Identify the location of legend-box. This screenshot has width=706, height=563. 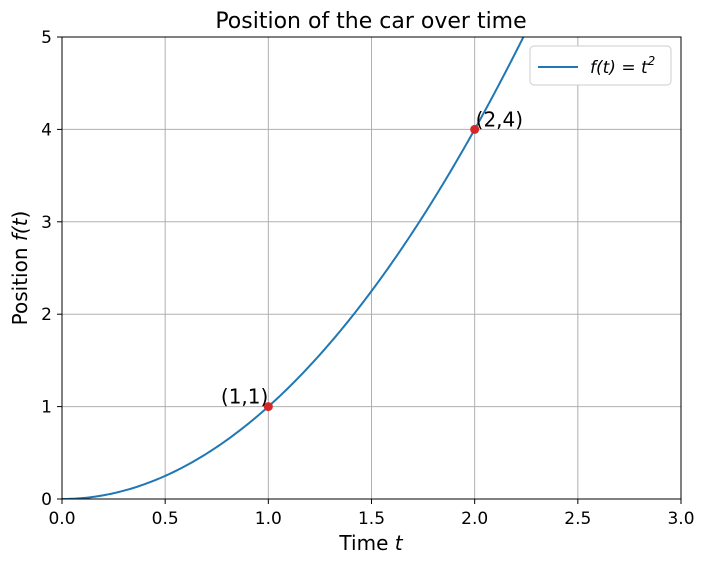
(600, 65).